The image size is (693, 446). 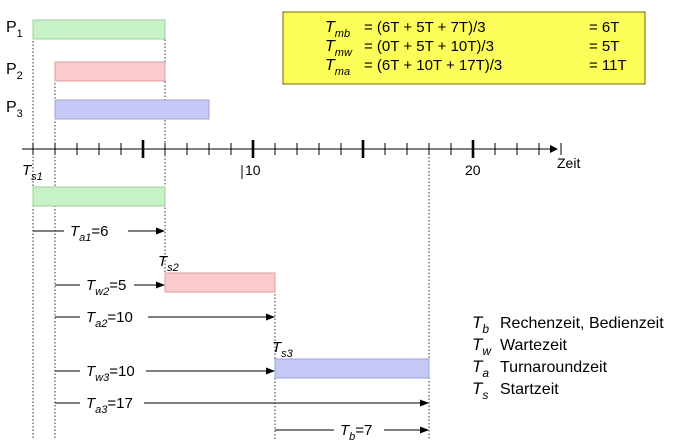 I want to click on duration-label: Tw2=5, so click(x=106, y=287).